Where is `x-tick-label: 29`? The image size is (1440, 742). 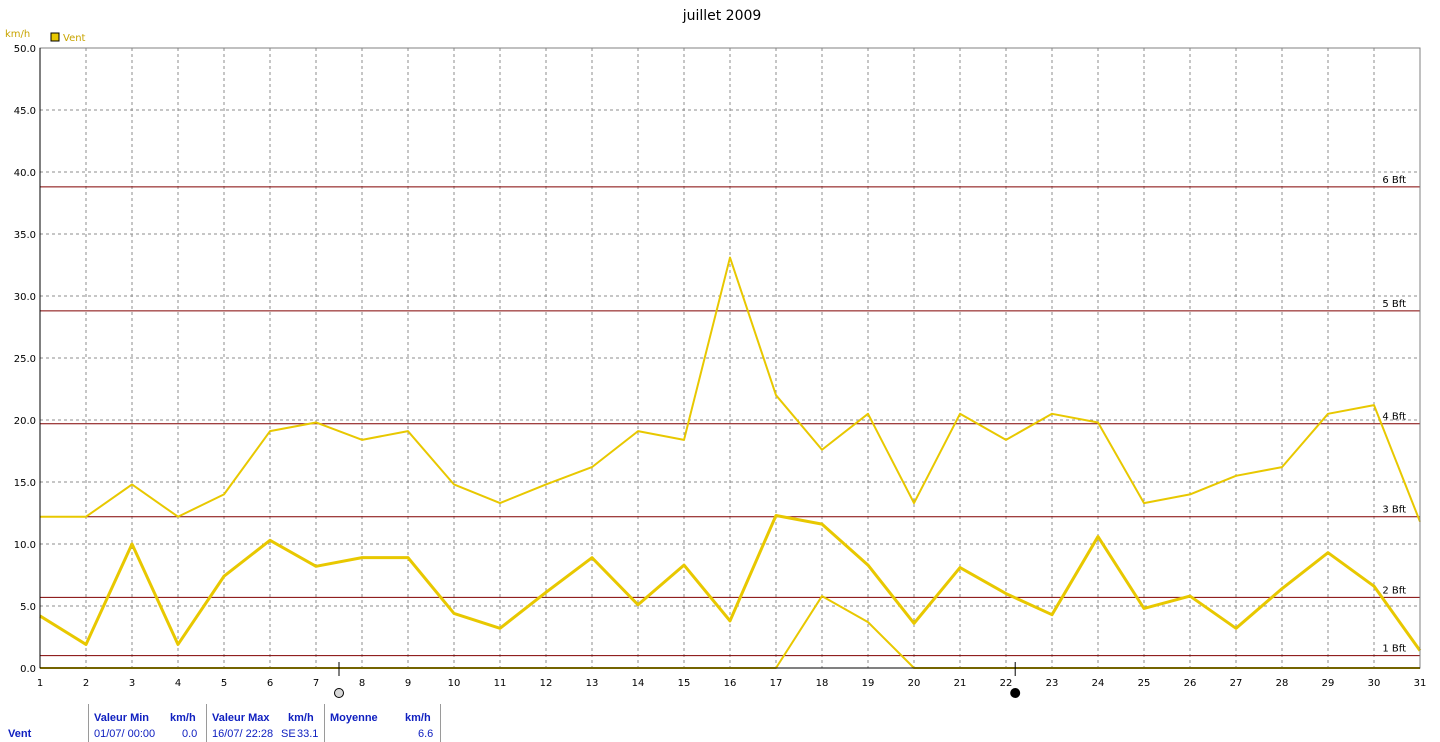
x-tick-label: 29 is located at coordinates (1328, 683).